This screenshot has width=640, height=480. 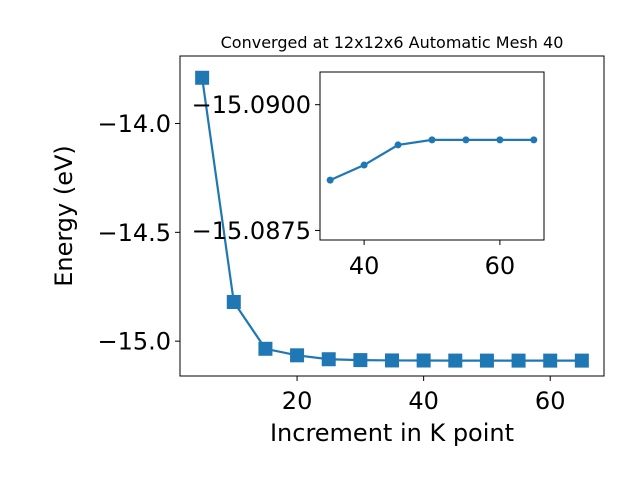 What do you see at coordinates (251, 105) in the screenshot?
I see `inset-y-tick-label: −15.0900` at bounding box center [251, 105].